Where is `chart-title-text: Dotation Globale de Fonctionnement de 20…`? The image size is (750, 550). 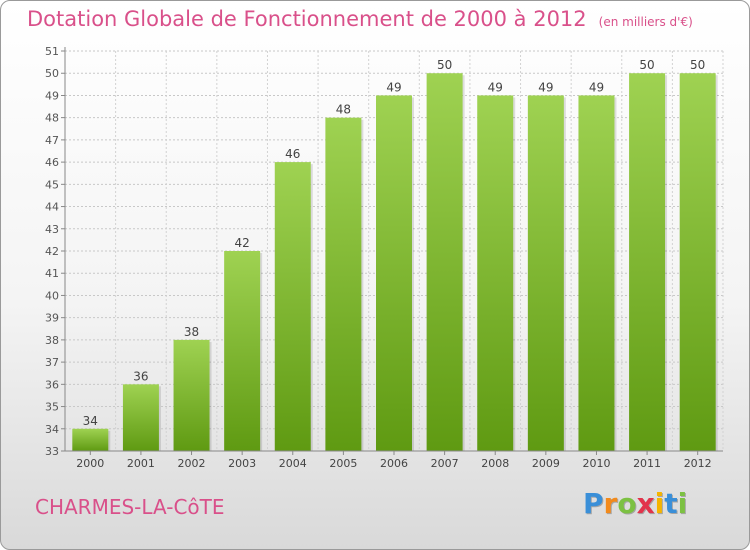
chart-title-text: Dotation Globale de Fonctionnement de 20… is located at coordinates (307, 19).